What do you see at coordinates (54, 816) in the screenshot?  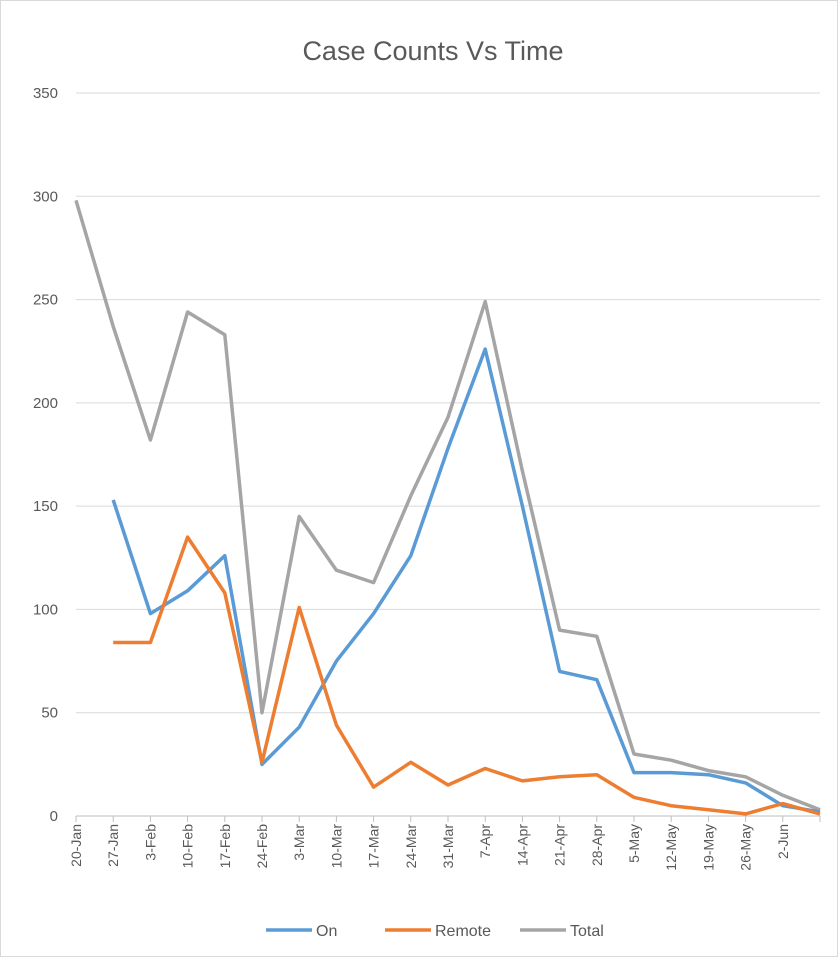 I see `y-tick-label: 0` at bounding box center [54, 816].